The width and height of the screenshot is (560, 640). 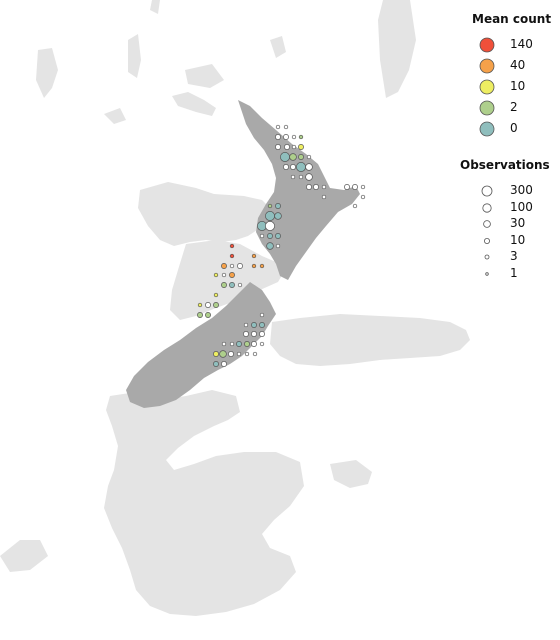 What do you see at coordinates (370, 340) in the screenshot?
I see `land-east-peninsula` at bounding box center [370, 340].